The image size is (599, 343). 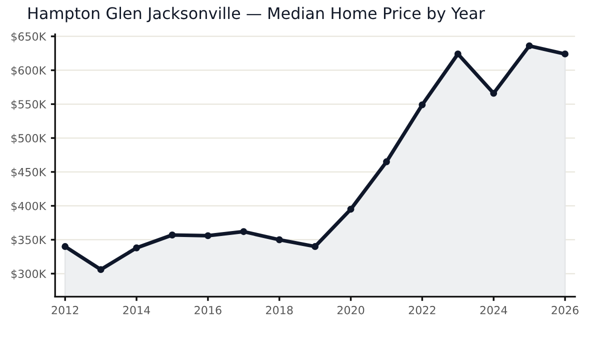 I want to click on x-tick-label: 2022, so click(x=422, y=310).